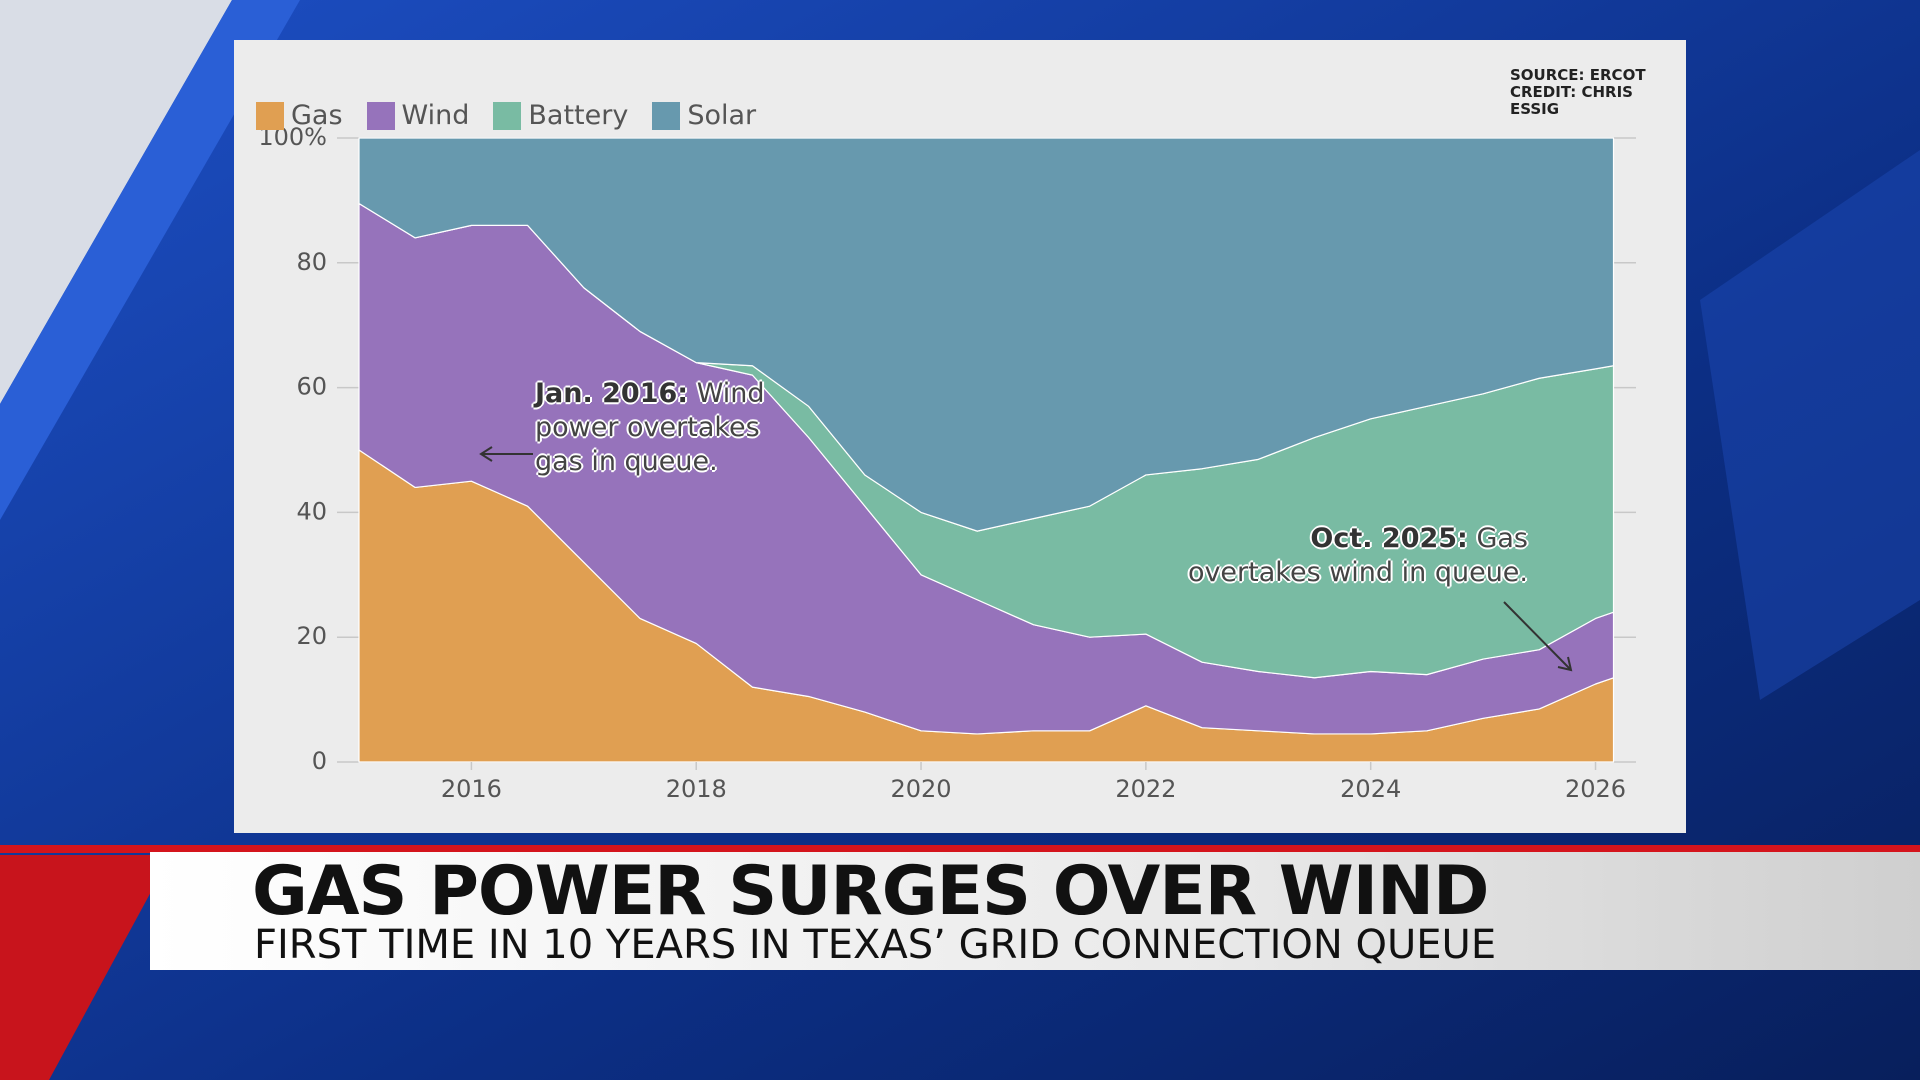 The height and width of the screenshot is (1080, 1920). I want to click on y-tick-label: 0, so click(319, 761).